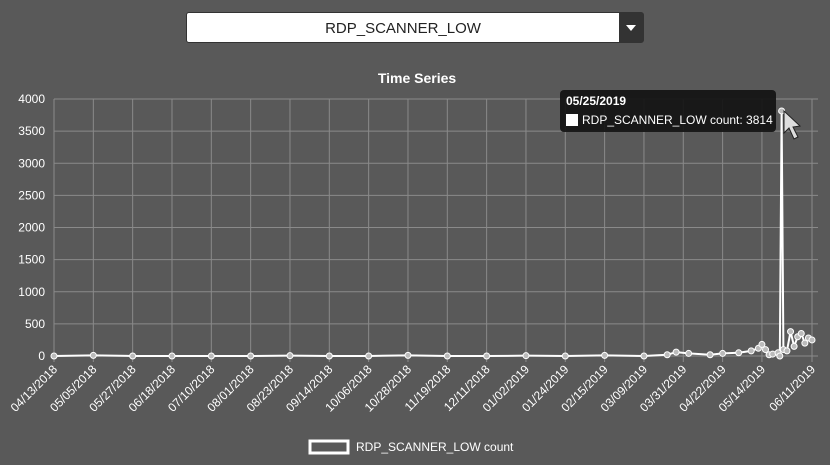 This screenshot has height=465, width=830. I want to click on cursor, so click(792, 124).